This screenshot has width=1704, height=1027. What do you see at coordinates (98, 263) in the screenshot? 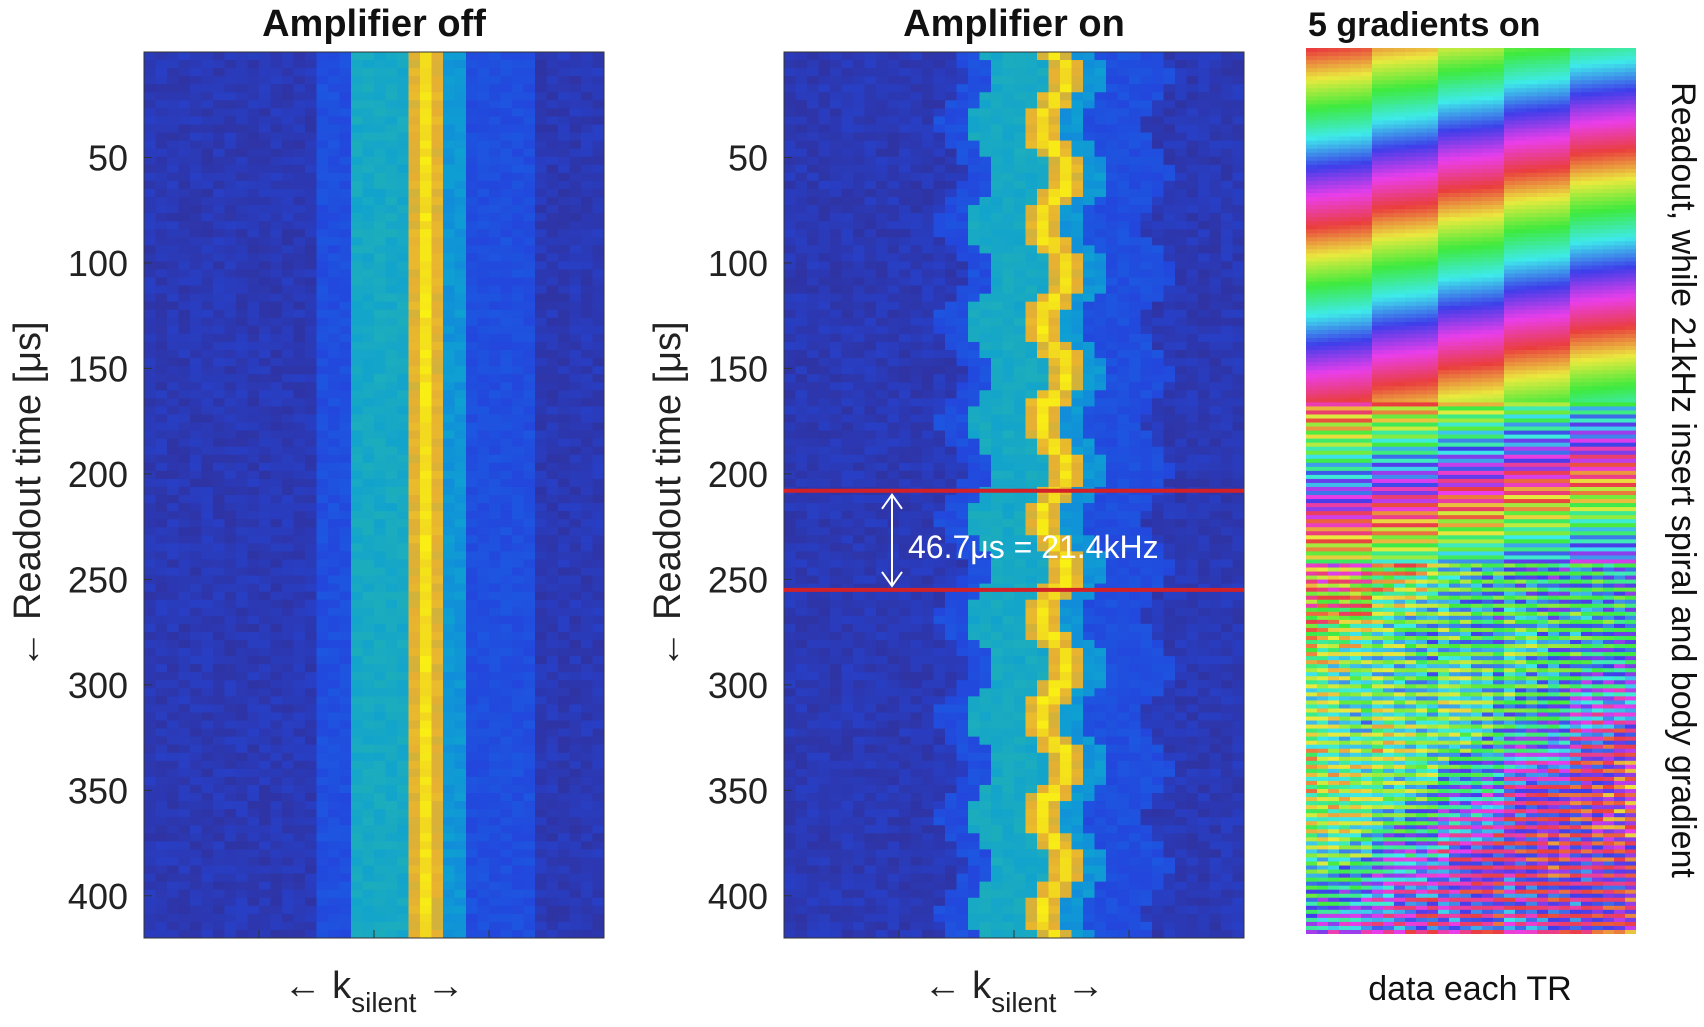
I see `y-tick-label: 100` at bounding box center [98, 263].